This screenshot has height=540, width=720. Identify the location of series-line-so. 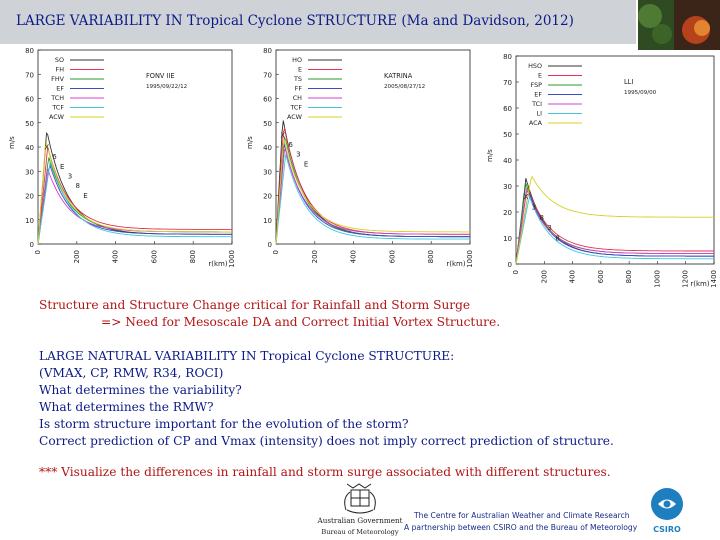
(134, 188).